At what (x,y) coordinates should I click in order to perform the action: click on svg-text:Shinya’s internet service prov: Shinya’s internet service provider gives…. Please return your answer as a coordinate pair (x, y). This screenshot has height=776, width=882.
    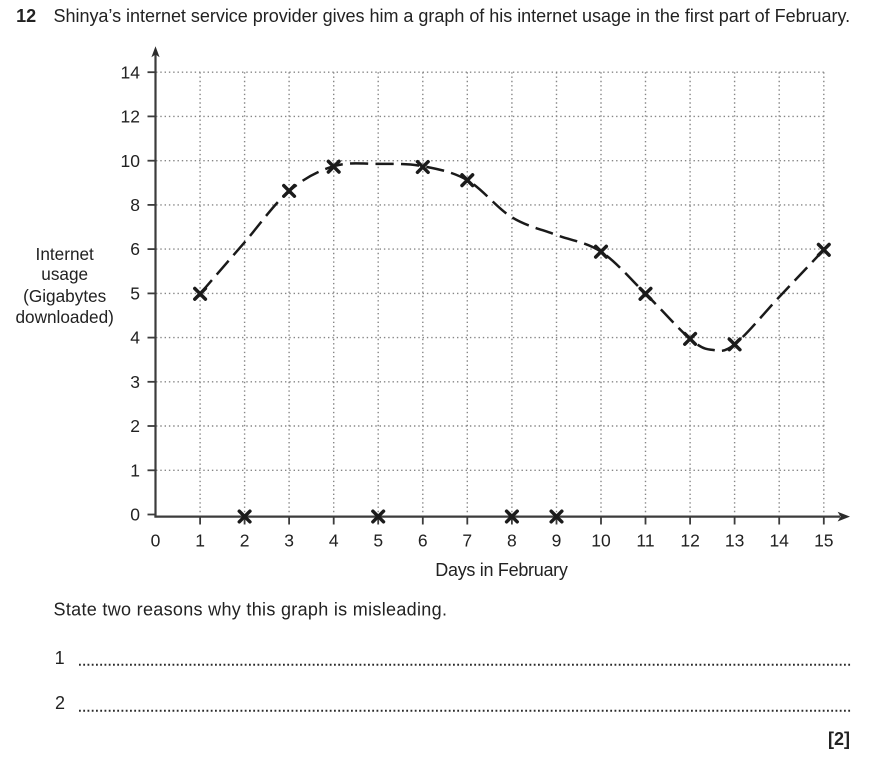
    Looking at the image, I should click on (452, 16).